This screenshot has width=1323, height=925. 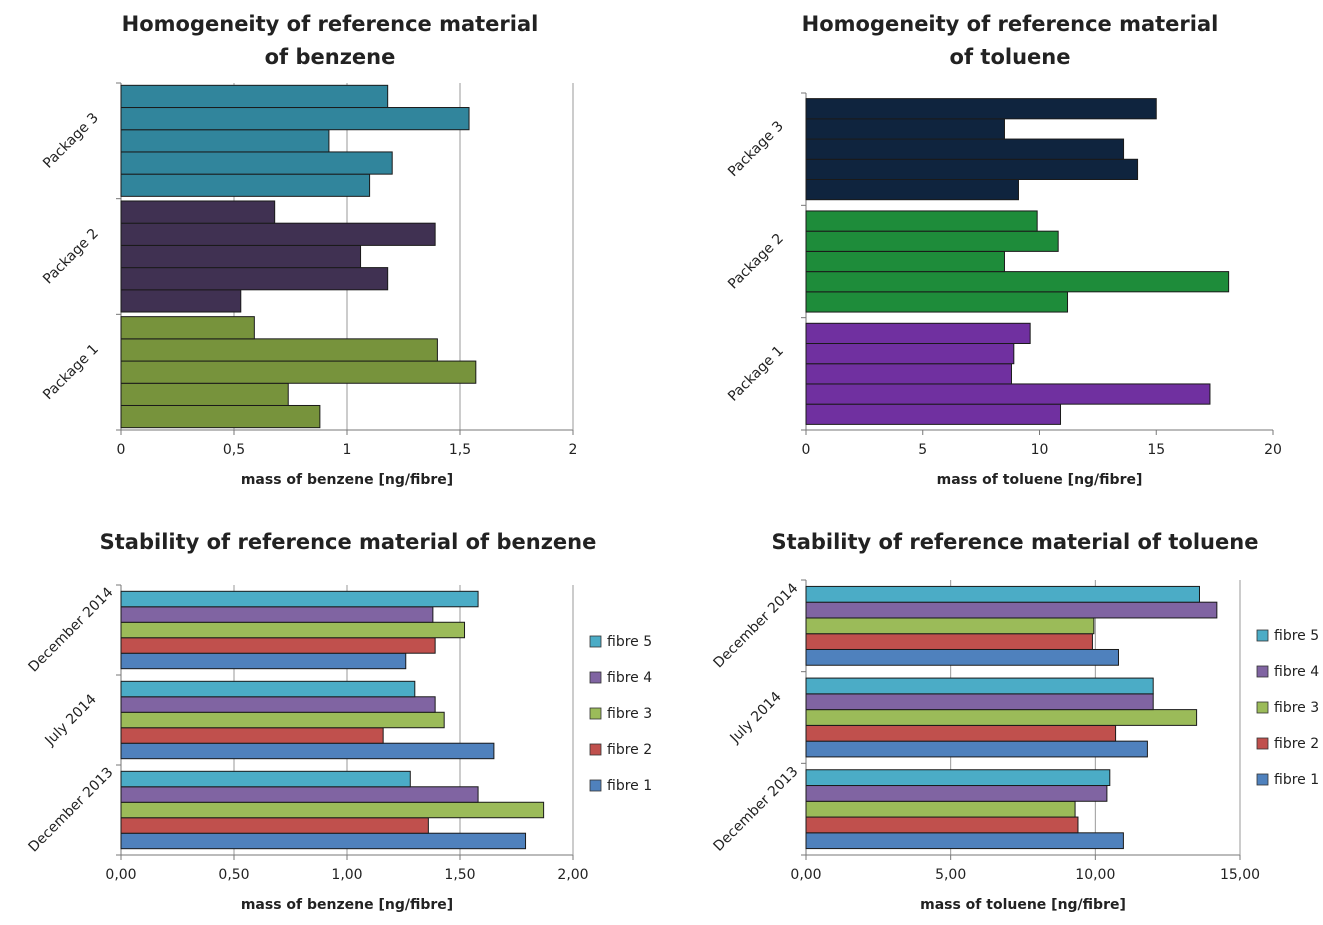 I want to click on x-tick-label: 20, so click(x=1273, y=450).